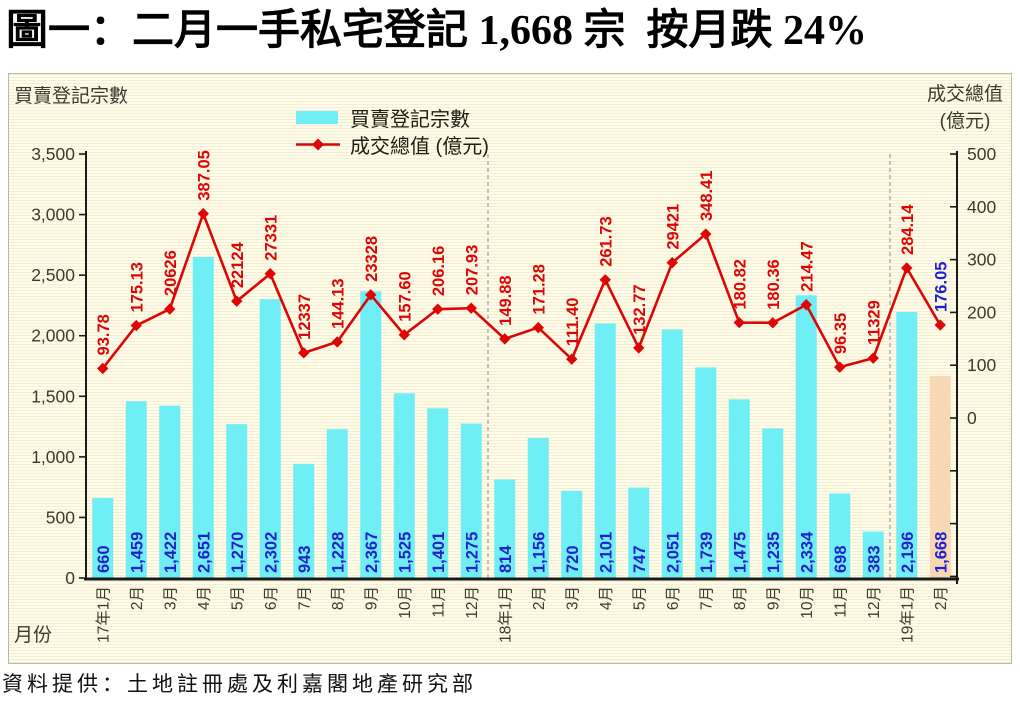 The image size is (1020, 710). What do you see at coordinates (53, 457) in the screenshot?
I see `left-axis-tick-label: 1,000` at bounding box center [53, 457].